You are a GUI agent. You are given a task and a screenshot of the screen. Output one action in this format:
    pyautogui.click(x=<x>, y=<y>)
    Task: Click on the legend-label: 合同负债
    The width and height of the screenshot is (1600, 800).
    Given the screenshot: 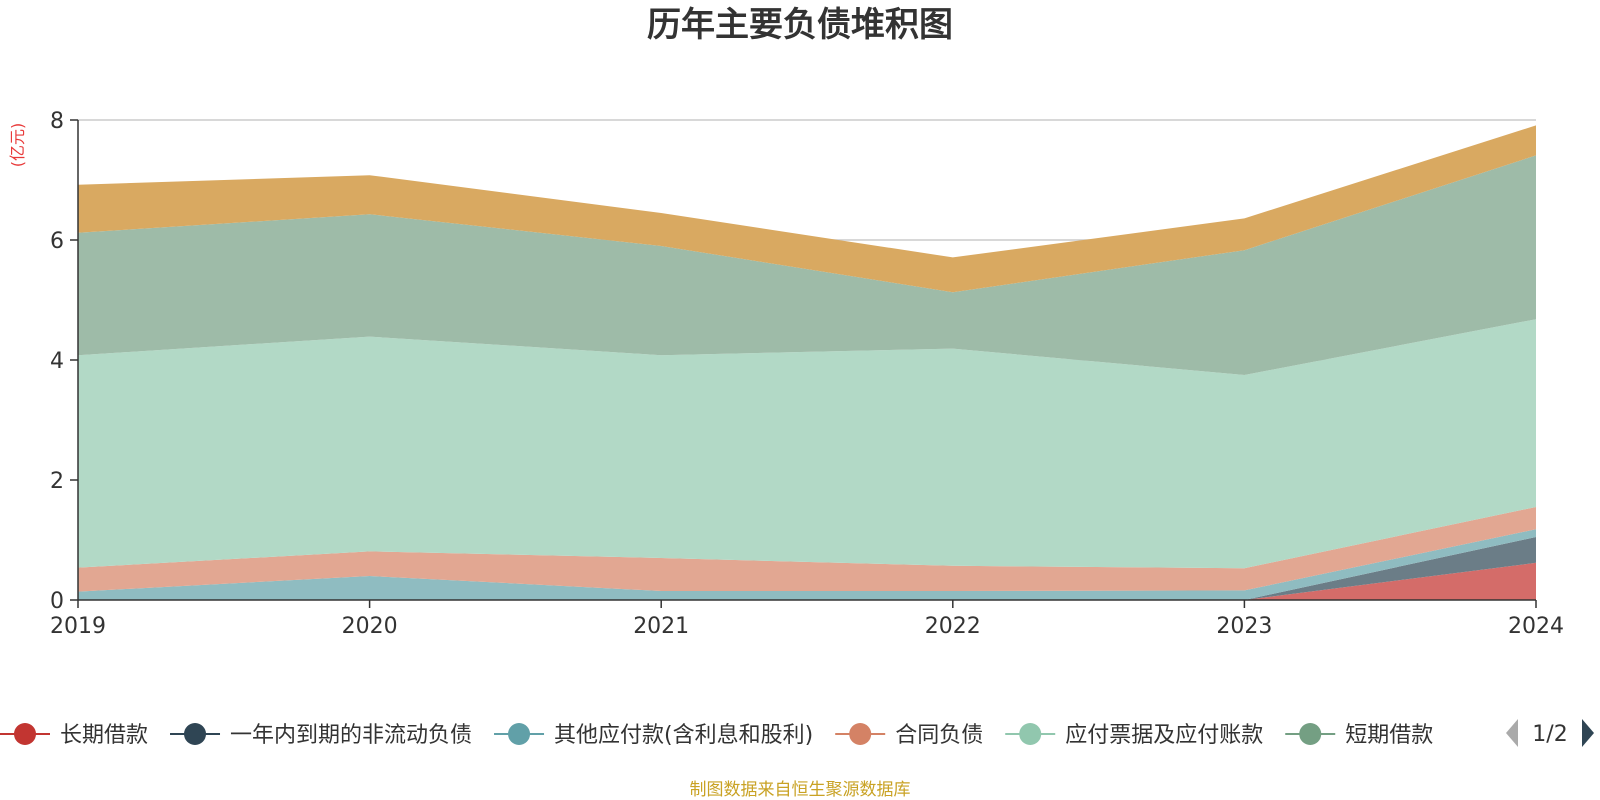 What is the action you would take?
    pyautogui.click(x=939, y=735)
    